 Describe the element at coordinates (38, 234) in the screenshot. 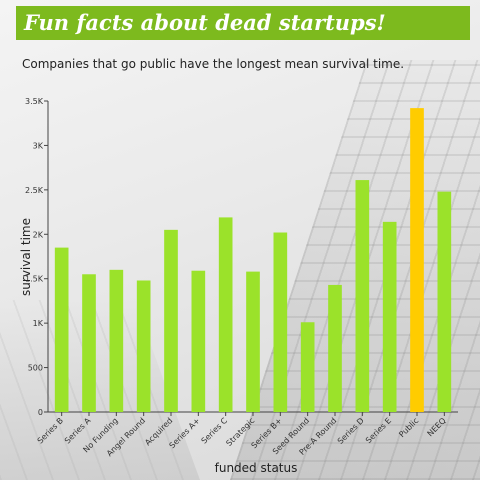

I see `y-tick-label: 2K` at that location.